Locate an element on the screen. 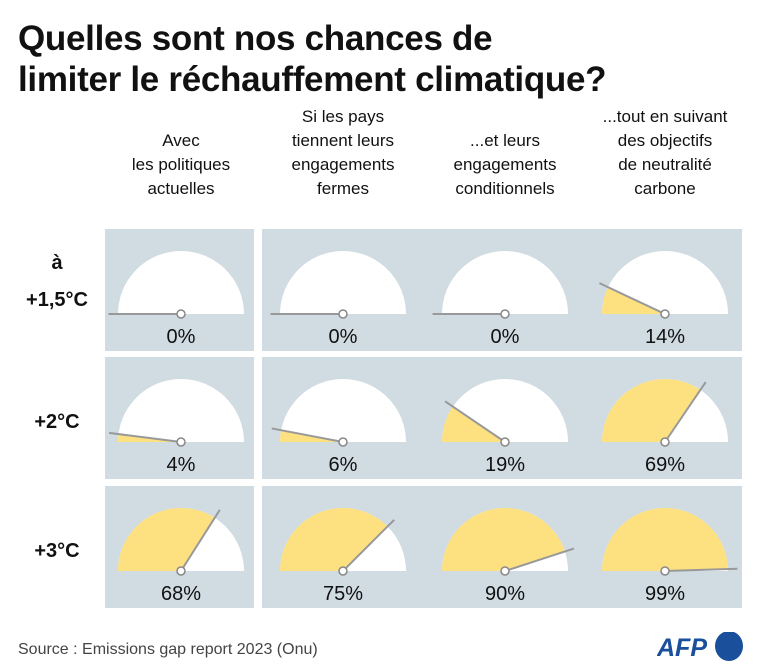 This screenshot has width=760, height=671. gauge-value-label: 19% is located at coordinates (505, 465).